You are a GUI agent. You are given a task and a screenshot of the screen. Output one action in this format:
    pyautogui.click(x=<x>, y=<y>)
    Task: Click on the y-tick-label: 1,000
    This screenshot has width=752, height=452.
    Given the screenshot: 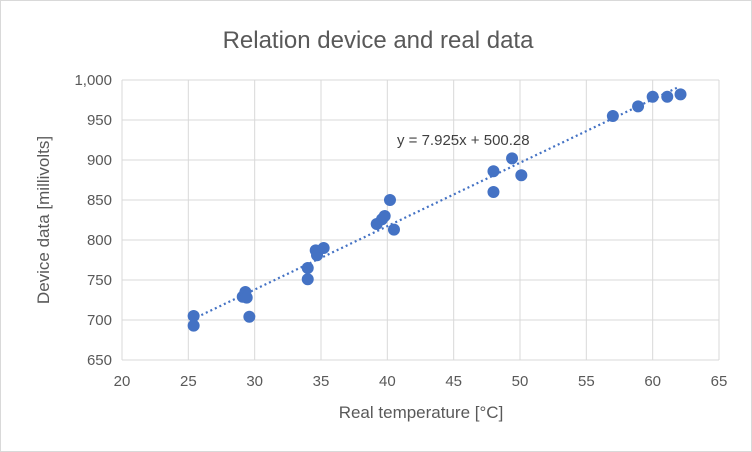 What is the action you would take?
    pyautogui.click(x=93, y=80)
    